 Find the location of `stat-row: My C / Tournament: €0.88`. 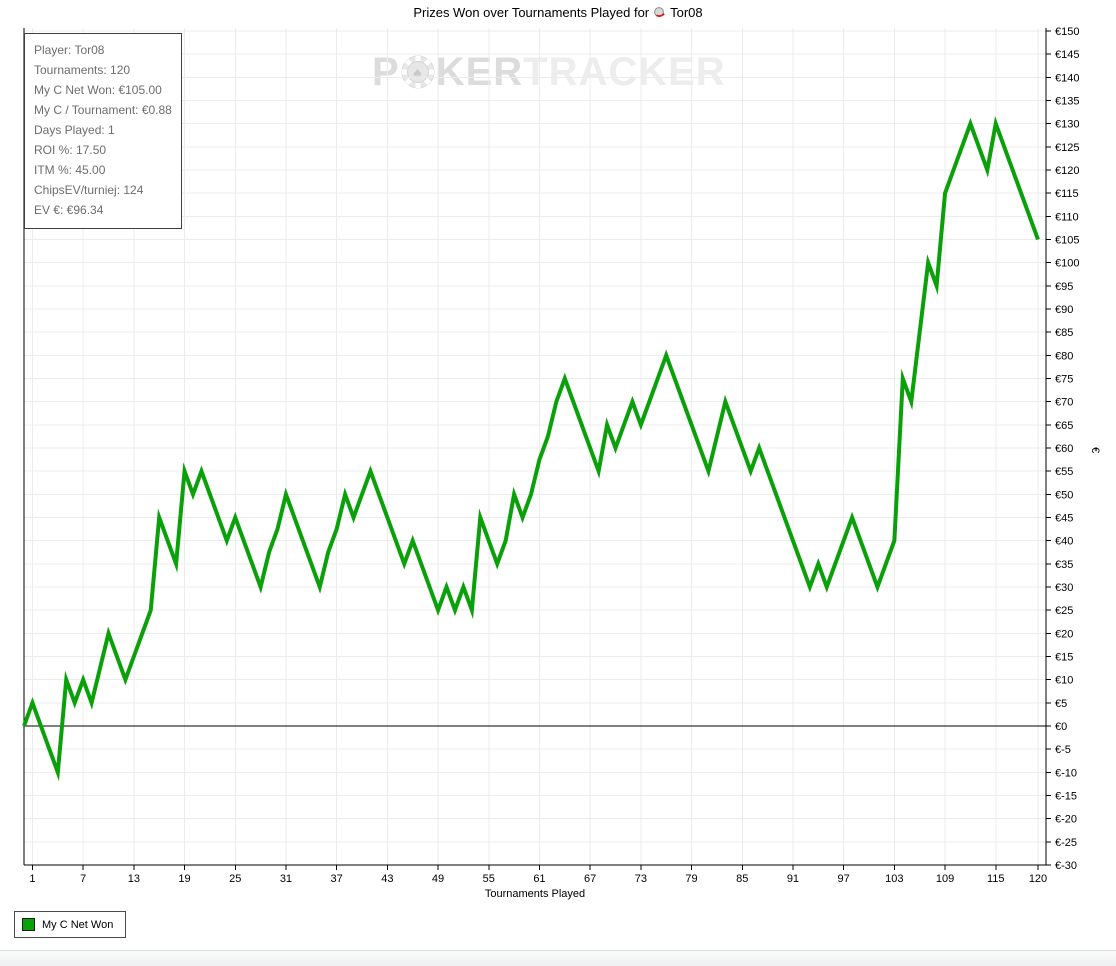

stat-row: My C / Tournament: €0.88 is located at coordinates (103, 110).